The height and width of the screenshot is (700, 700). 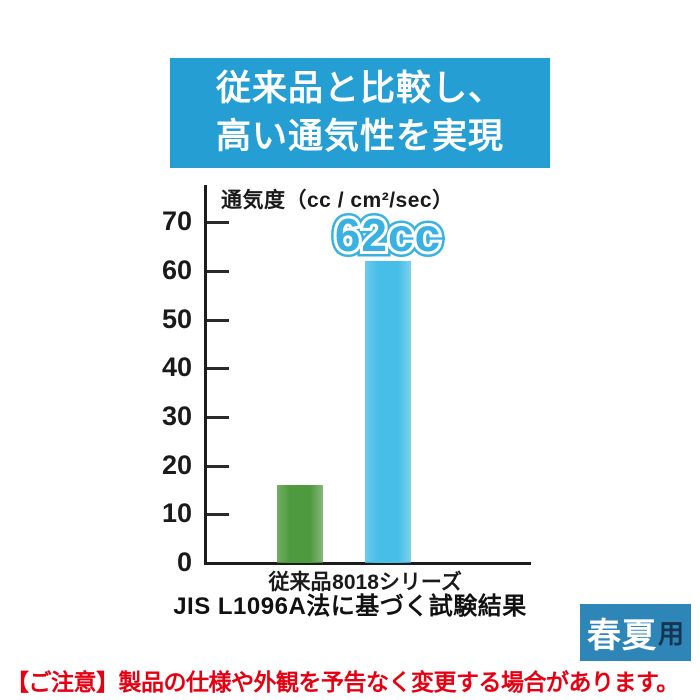 What do you see at coordinates (176, 464) in the screenshot?
I see `y-tick-label: 20` at bounding box center [176, 464].